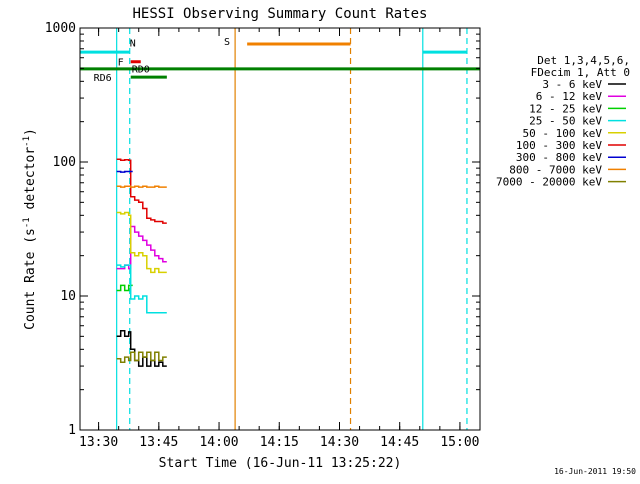  Describe the element at coordinates (583, 60) in the screenshot. I see `legend-header-0: Det 1,3,4,5,6,` at that location.